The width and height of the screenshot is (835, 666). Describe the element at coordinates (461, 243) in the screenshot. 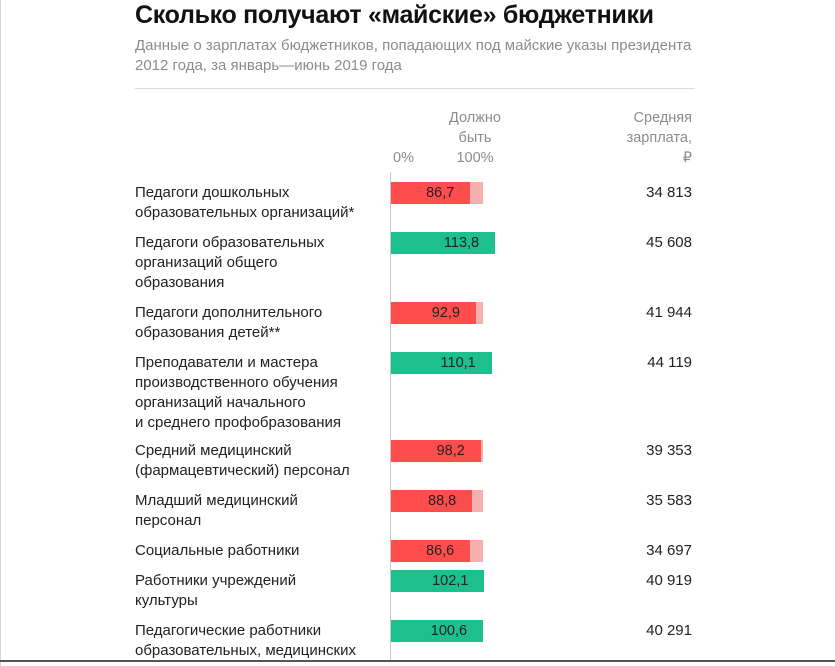

I see `percent-value-label: 113,8` at that location.